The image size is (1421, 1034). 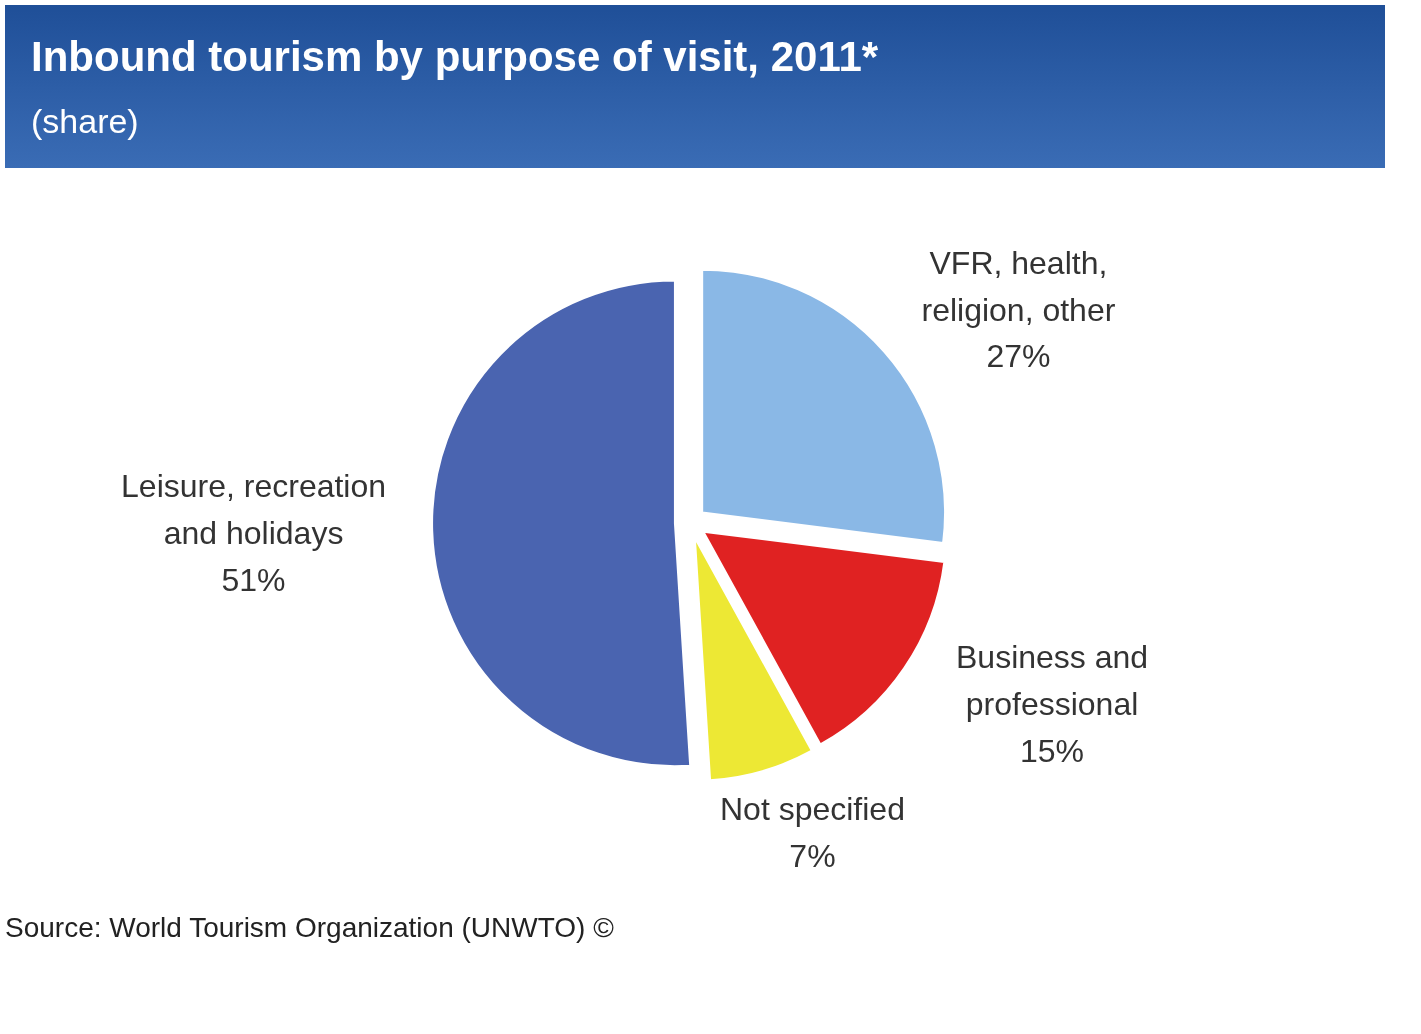 I want to click on source-note: Source: World Tourism Organization (UNWTO) ©, so click(x=309, y=927).